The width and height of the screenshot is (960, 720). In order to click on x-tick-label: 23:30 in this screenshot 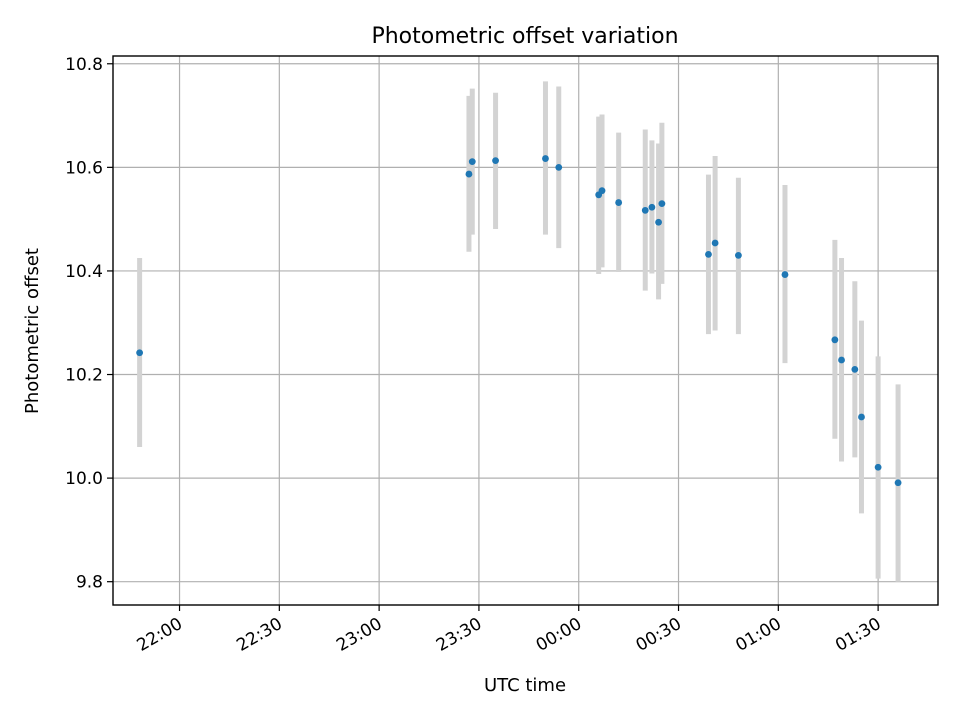, I will do `click(459, 635)`.